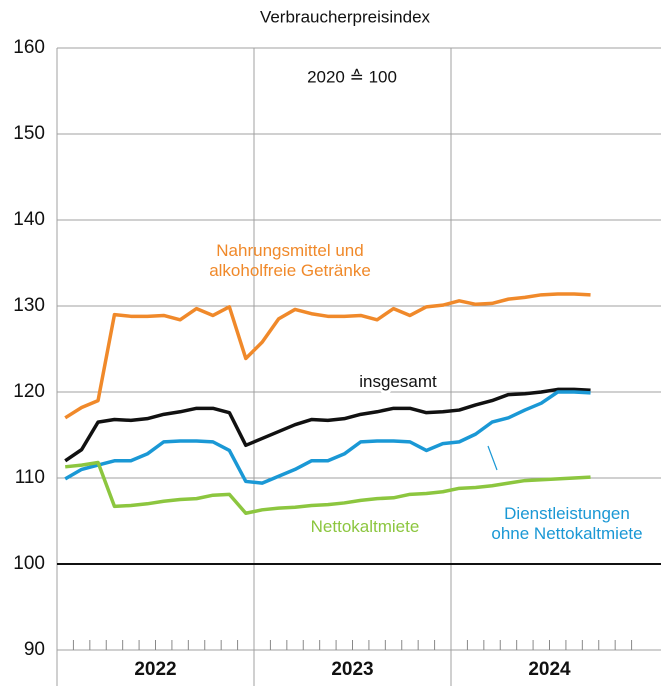  What do you see at coordinates (29, 133) in the screenshot?
I see `y-tick-label: 150` at bounding box center [29, 133].